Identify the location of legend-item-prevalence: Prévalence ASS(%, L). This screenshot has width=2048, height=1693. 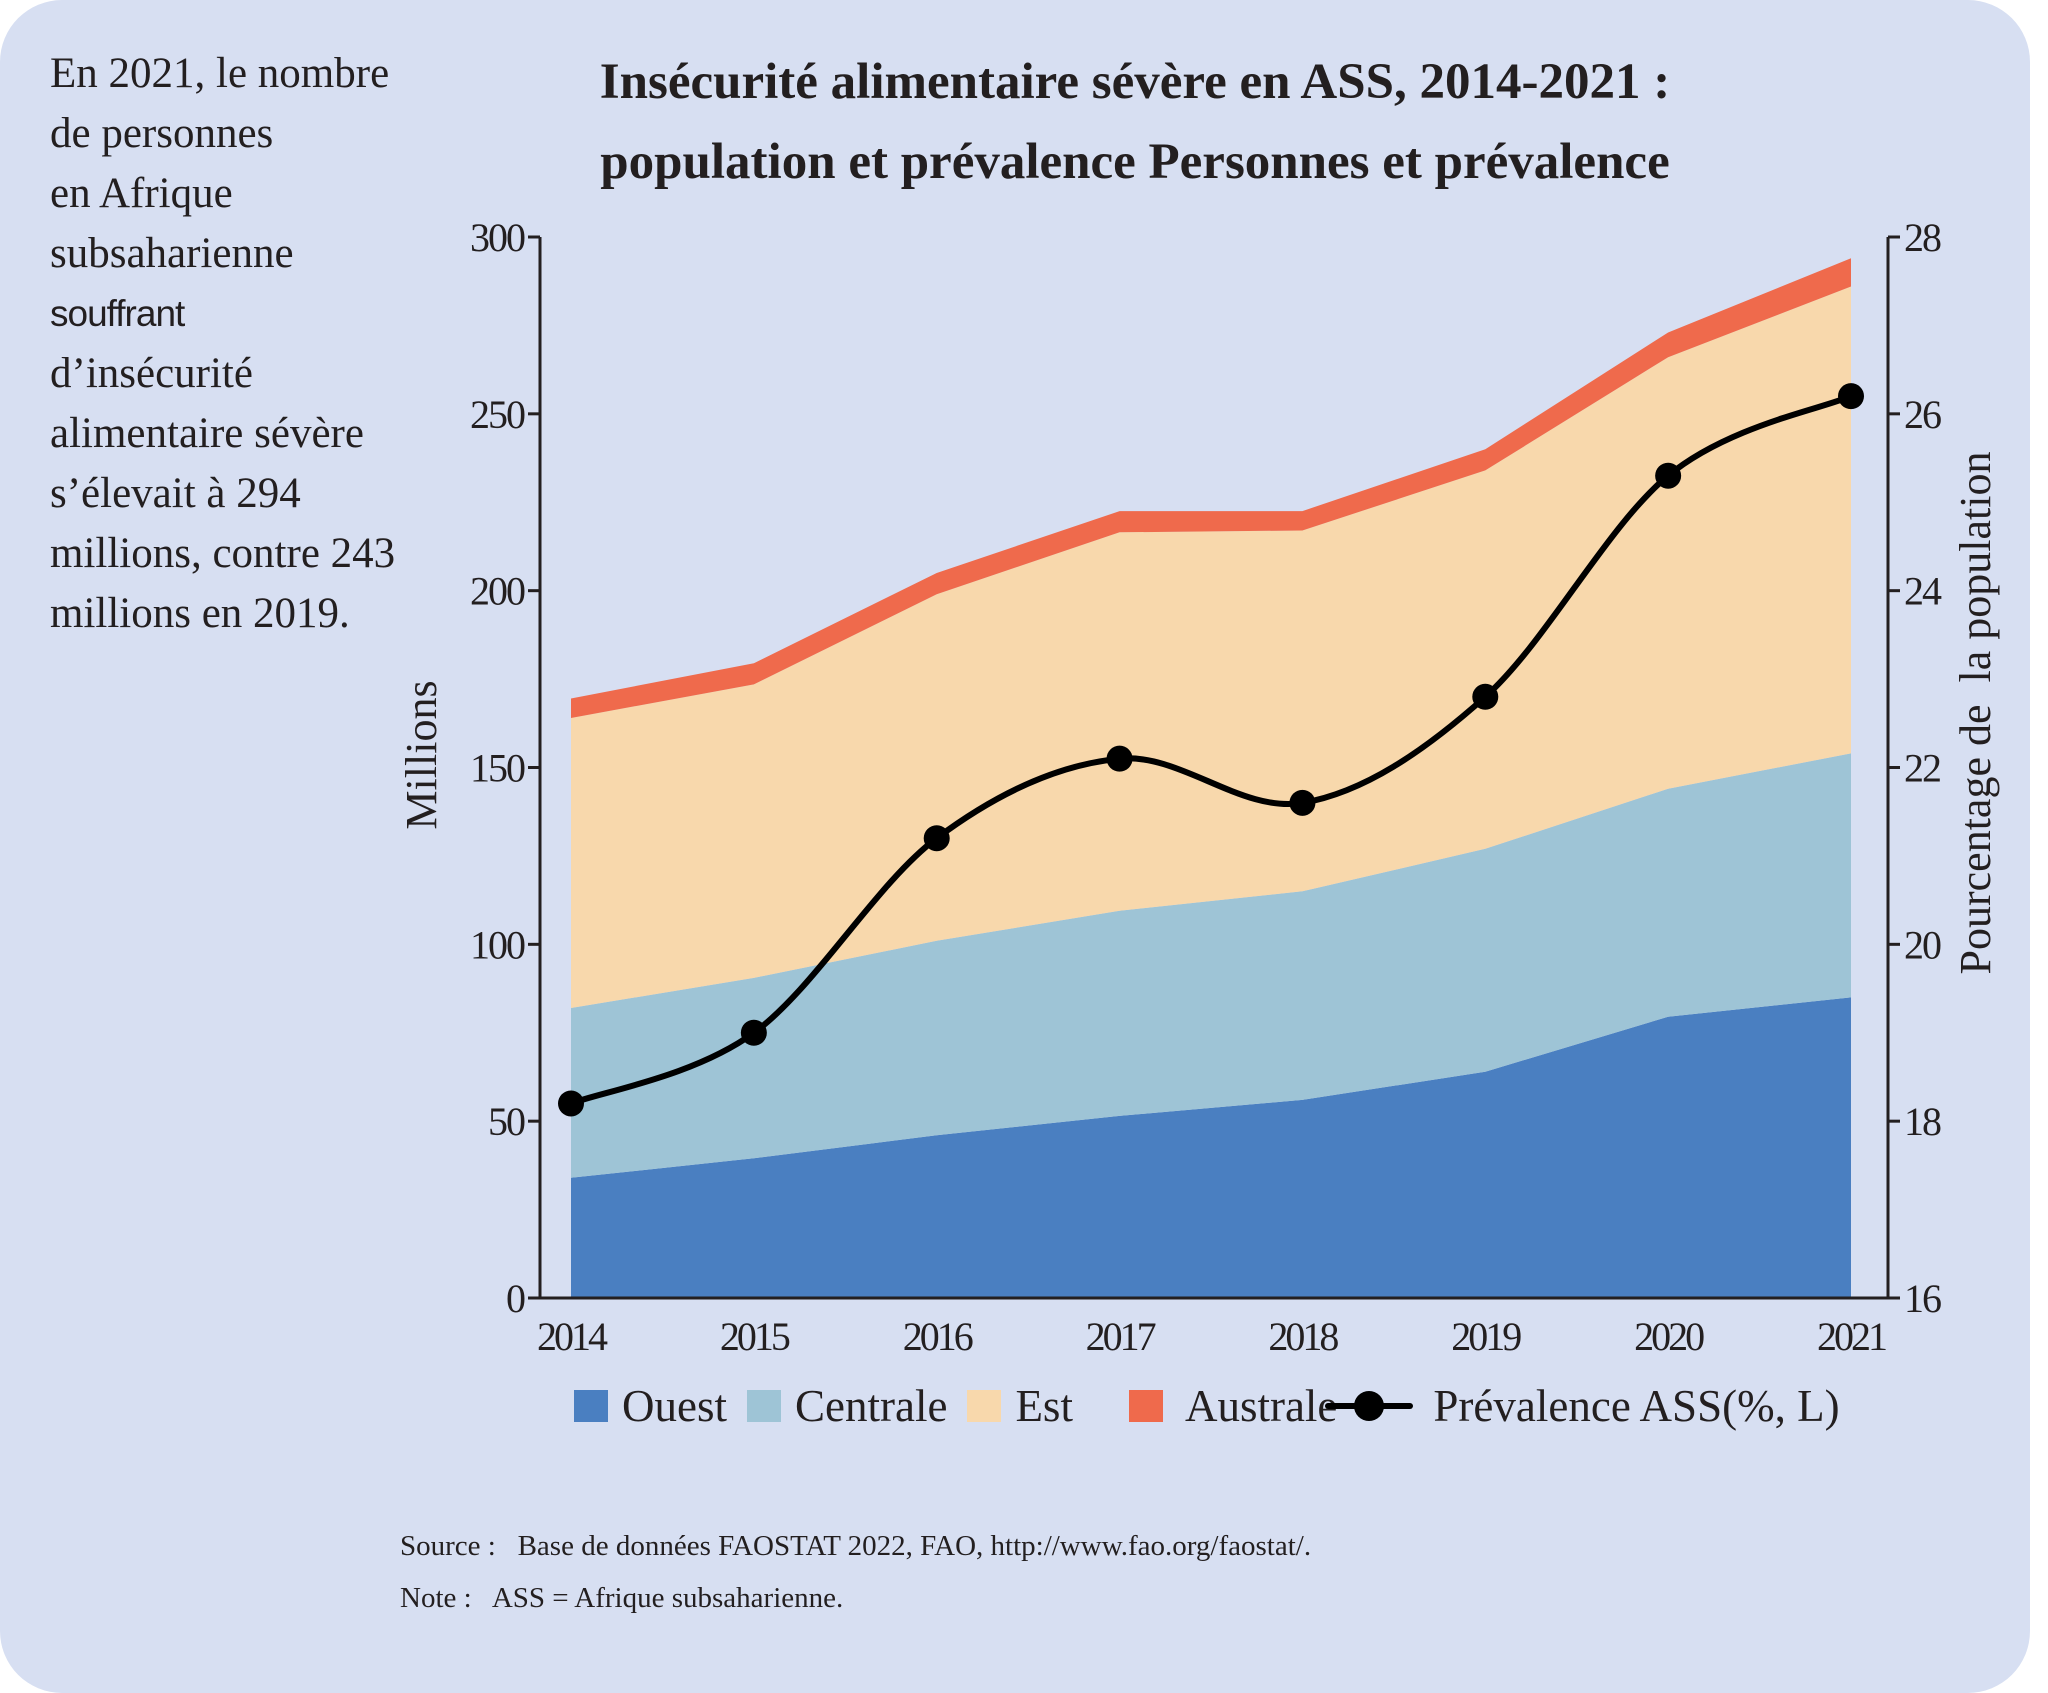
(1582, 1406).